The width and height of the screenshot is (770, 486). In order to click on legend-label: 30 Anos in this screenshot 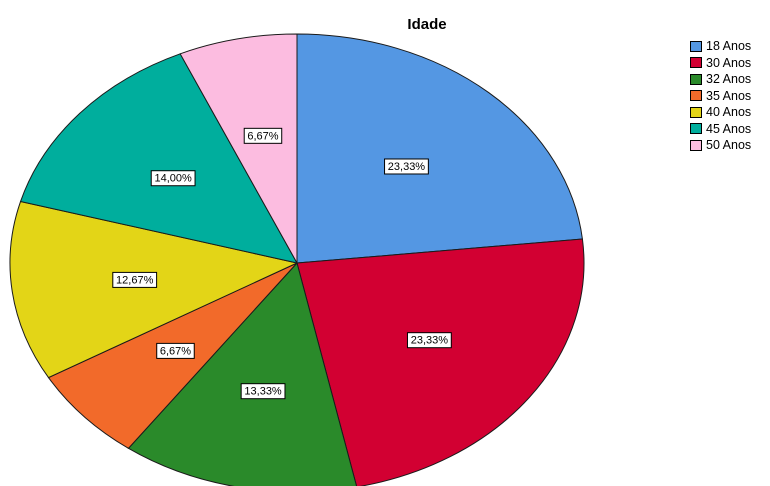, I will do `click(729, 62)`.